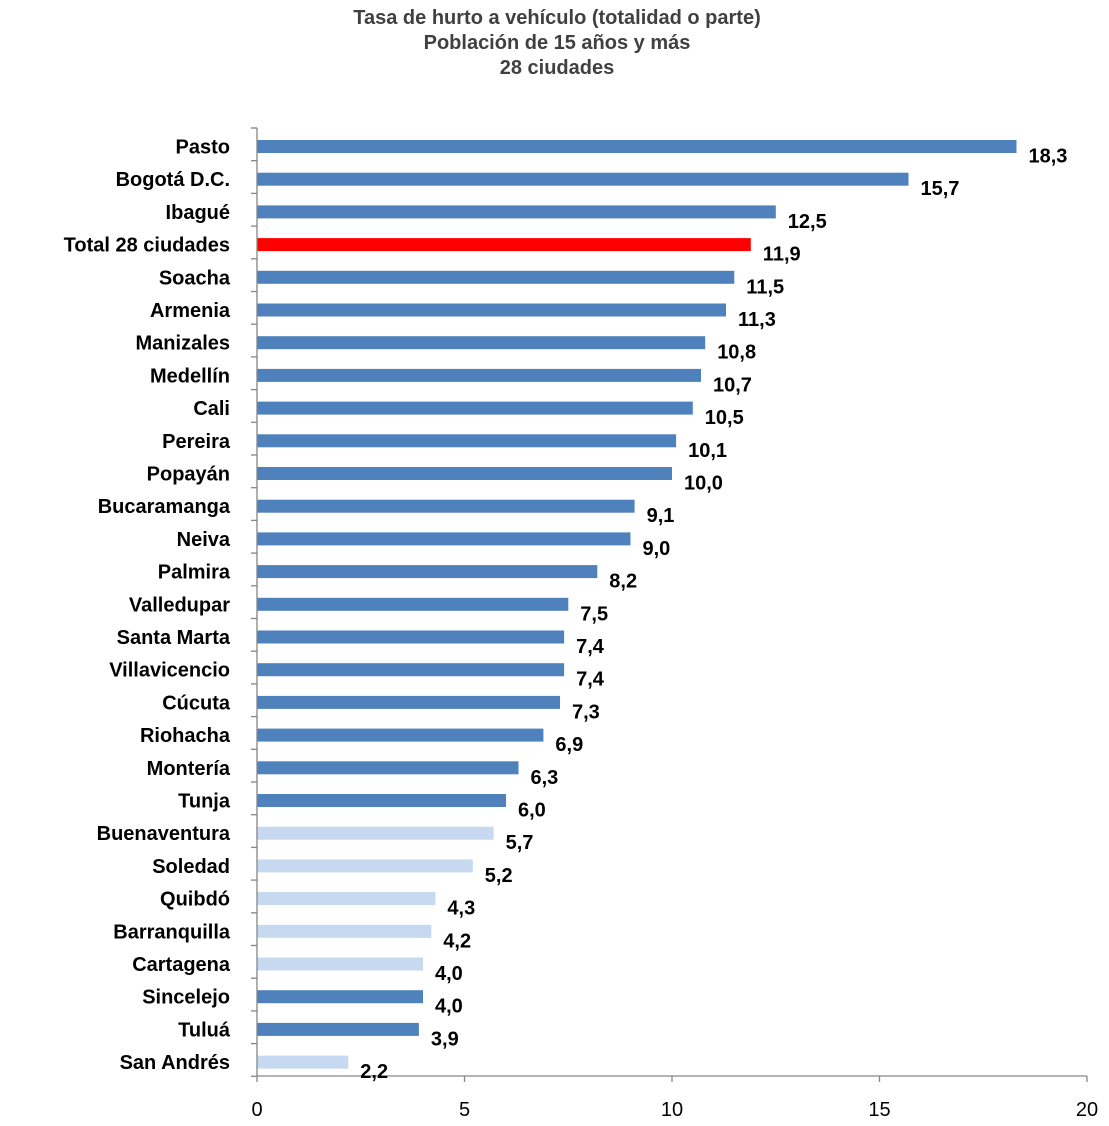 This screenshot has width=1109, height=1126. Describe the element at coordinates (204, 540) in the screenshot. I see `category-label-neiva: Neiva` at that location.